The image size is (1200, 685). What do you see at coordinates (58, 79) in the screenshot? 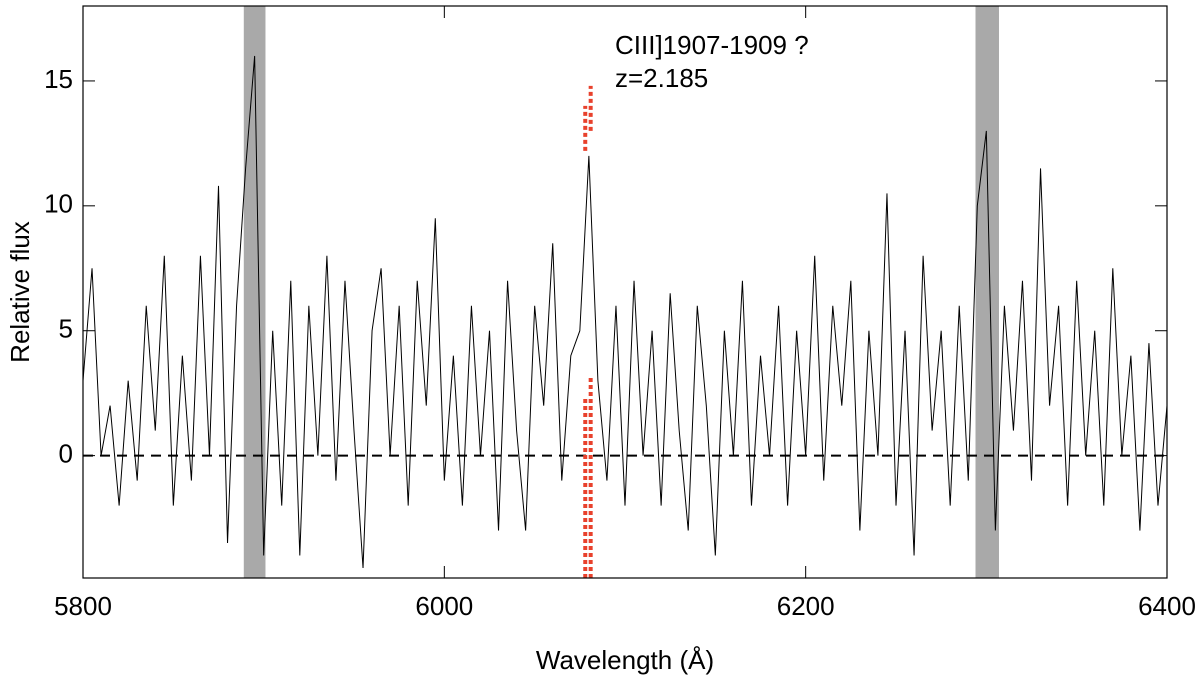
I see `y-tick-label: 15` at bounding box center [58, 79].